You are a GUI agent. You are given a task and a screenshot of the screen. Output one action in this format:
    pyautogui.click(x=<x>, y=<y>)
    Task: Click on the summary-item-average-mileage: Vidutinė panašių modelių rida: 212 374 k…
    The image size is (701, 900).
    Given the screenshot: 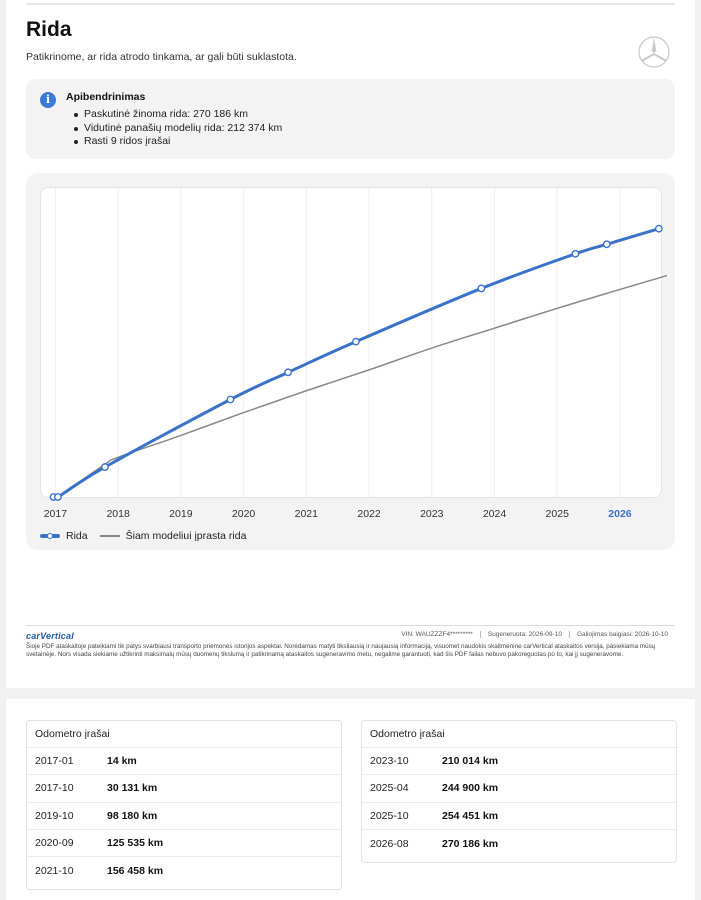 What is the action you would take?
    pyautogui.click(x=178, y=127)
    